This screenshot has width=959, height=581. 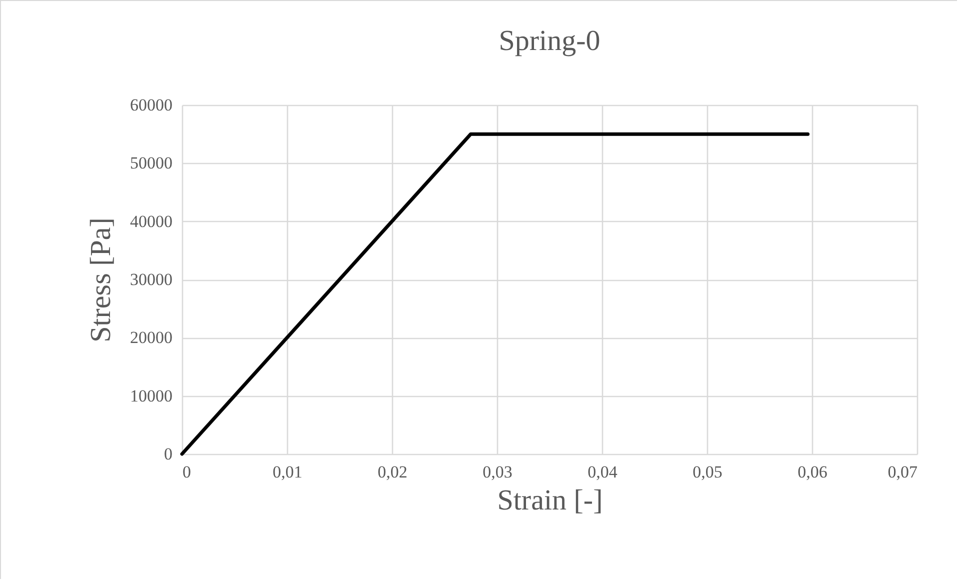 What do you see at coordinates (707, 472) in the screenshot?
I see `x-tick-label: 0,05` at bounding box center [707, 472].